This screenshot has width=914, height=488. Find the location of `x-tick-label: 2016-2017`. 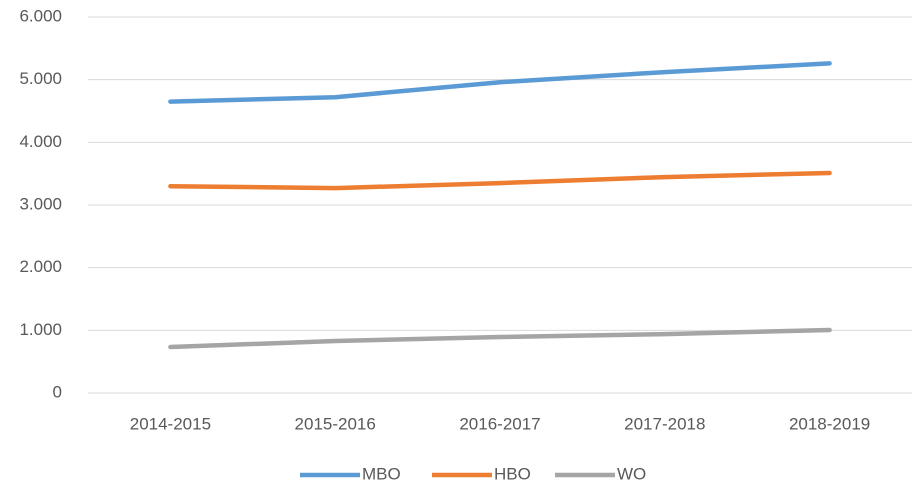

x-tick-label: 2016-2017 is located at coordinates (499, 423).